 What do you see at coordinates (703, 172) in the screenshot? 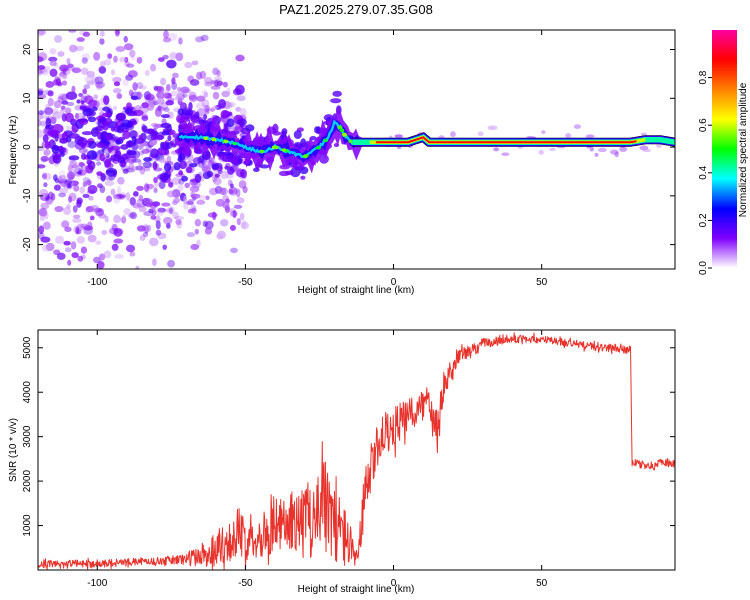
I see `colorbar-tick-label: 0.4` at bounding box center [703, 172].